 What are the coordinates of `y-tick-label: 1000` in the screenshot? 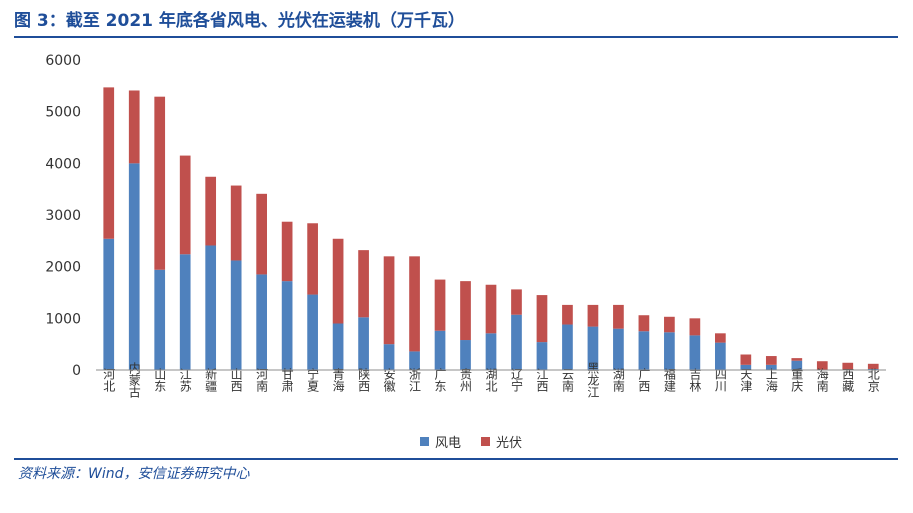 It's located at (63, 319).